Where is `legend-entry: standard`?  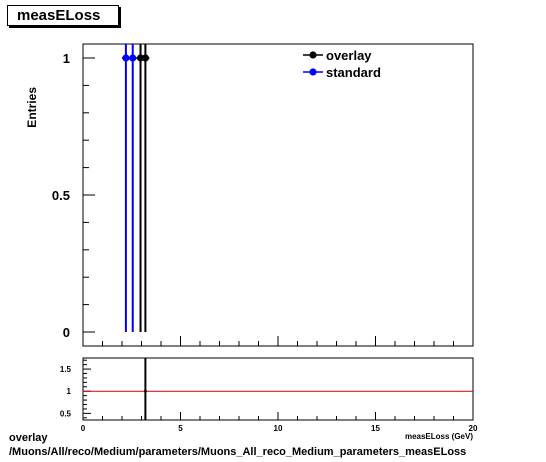
legend-entry: standard is located at coordinates (353, 72).